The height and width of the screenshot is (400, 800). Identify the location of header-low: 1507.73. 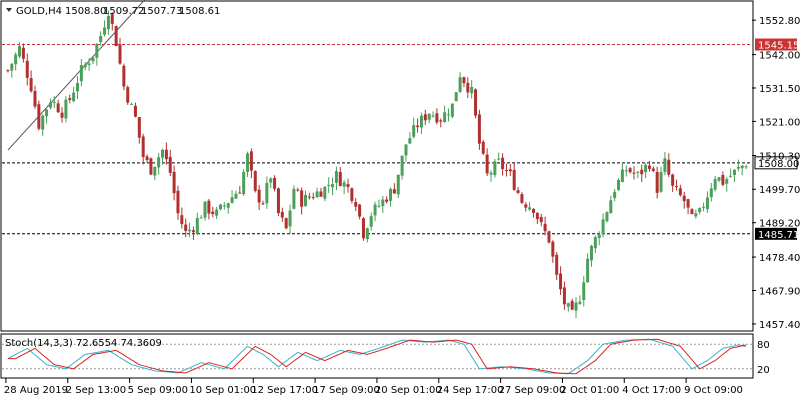
(161, 11).